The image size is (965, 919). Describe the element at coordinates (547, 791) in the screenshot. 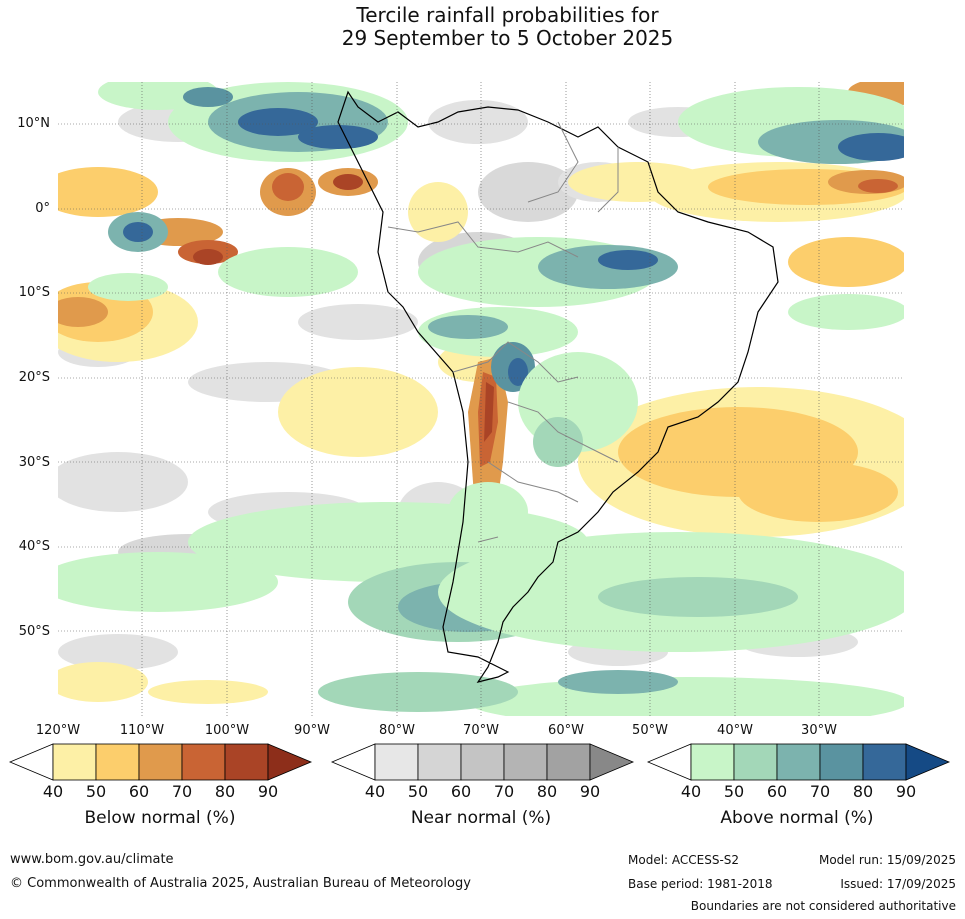

I see `near-tick-80: 80` at that location.